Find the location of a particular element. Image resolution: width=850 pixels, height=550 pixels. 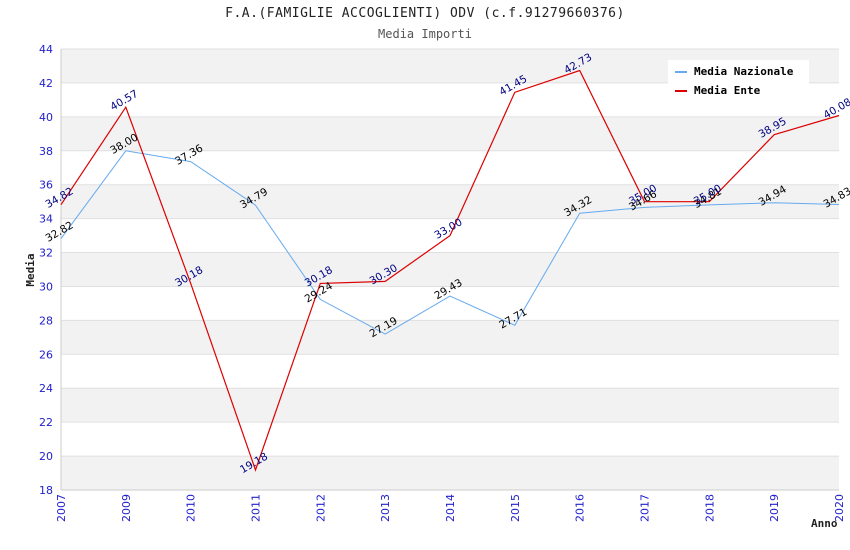

y-tick-label: 32 is located at coordinates (46, 253).